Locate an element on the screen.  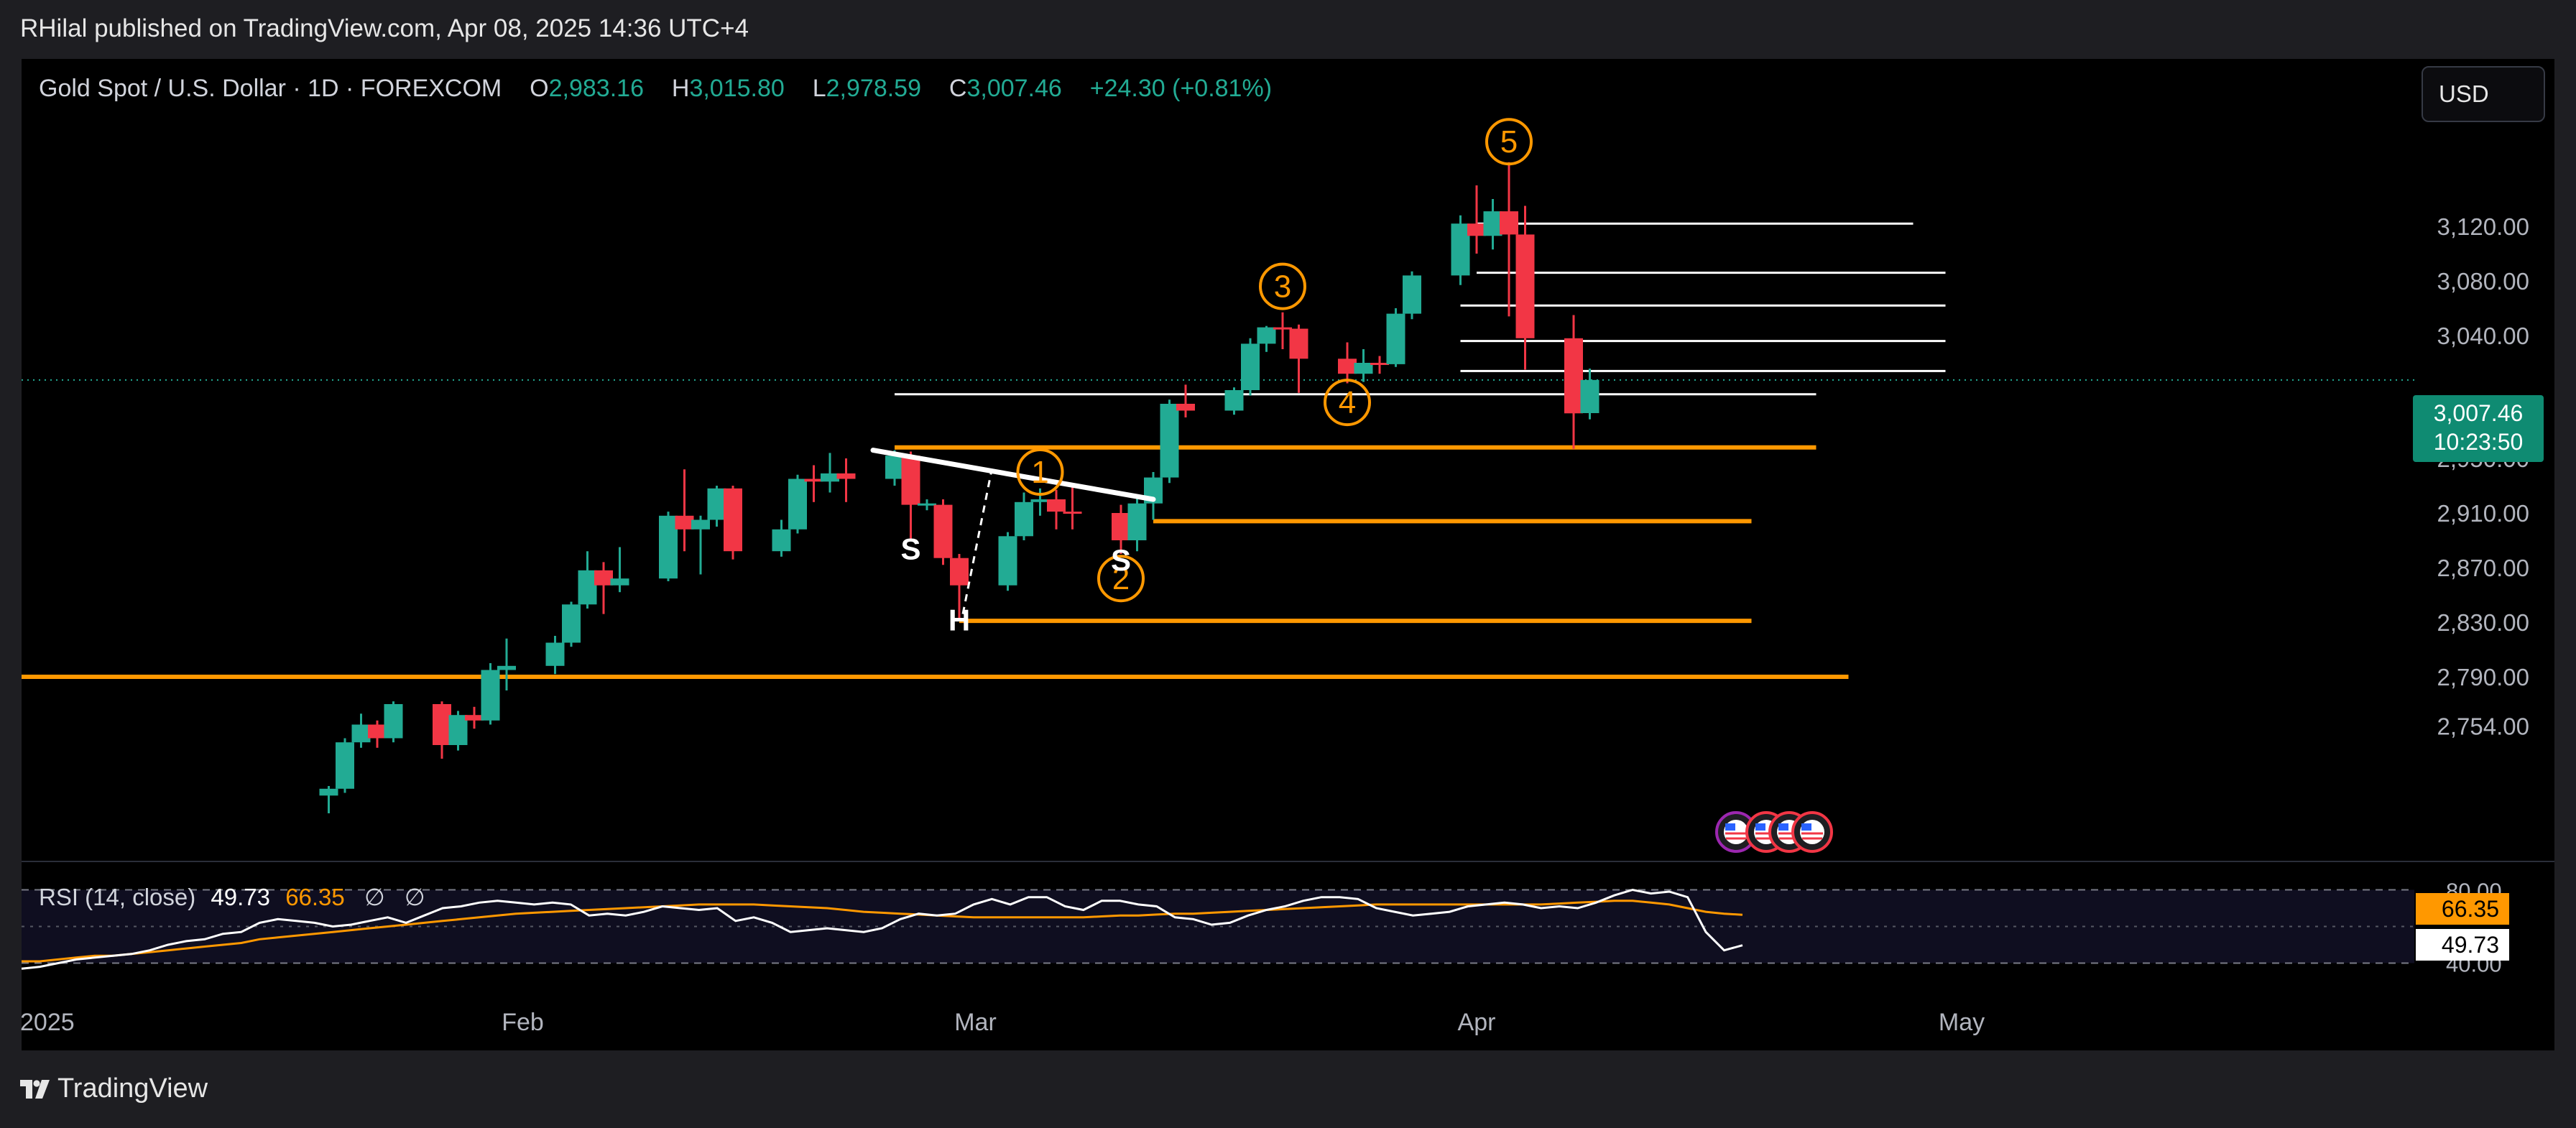
time-axis-label: 2025 is located at coordinates (48, 1022).